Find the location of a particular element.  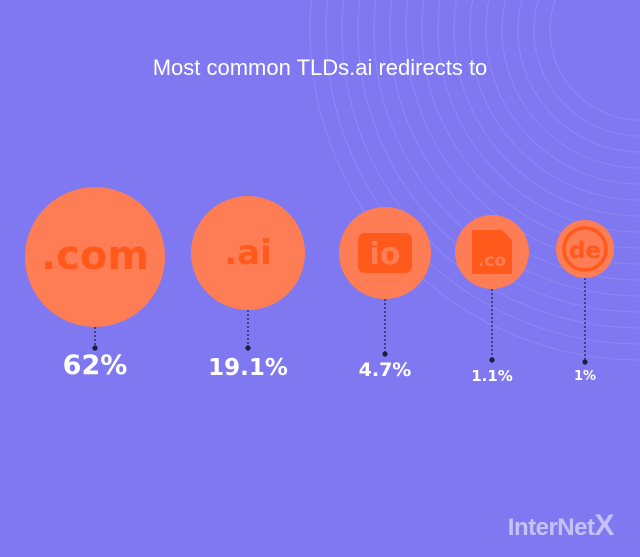

bubble-ai is located at coordinates (248, 253).